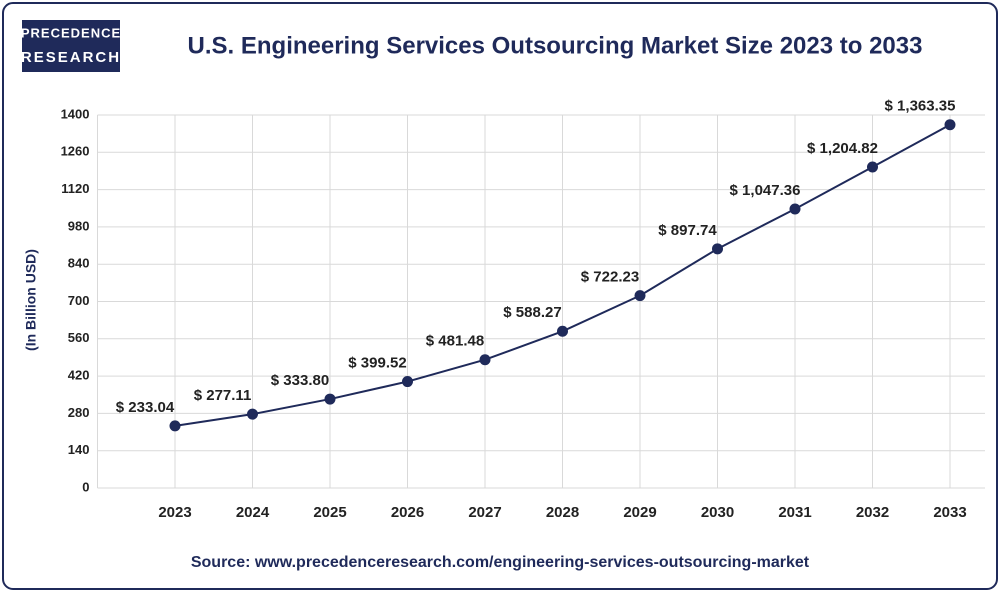  What do you see at coordinates (842, 148) in the screenshot?
I see `value-label: $ 1,204.82` at bounding box center [842, 148].